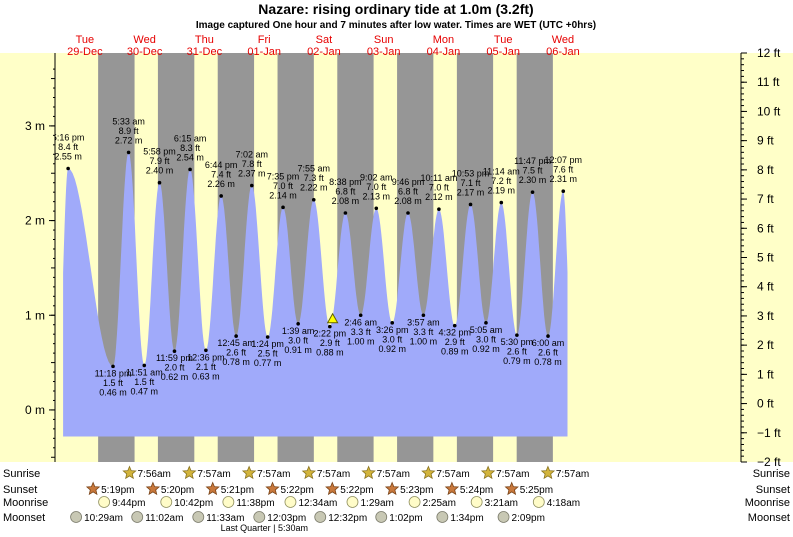 Image resolution: width=793 pixels, height=537 pixels. What do you see at coordinates (324, 40) in the screenshot?
I see `day-name: Sat` at bounding box center [324, 40].